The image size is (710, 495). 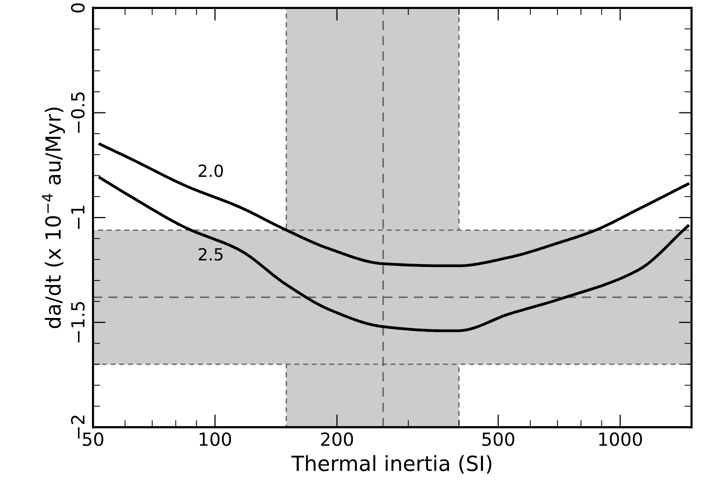 What do you see at coordinates (498, 439) in the screenshot?
I see `x-tick-label: 500` at bounding box center [498, 439].